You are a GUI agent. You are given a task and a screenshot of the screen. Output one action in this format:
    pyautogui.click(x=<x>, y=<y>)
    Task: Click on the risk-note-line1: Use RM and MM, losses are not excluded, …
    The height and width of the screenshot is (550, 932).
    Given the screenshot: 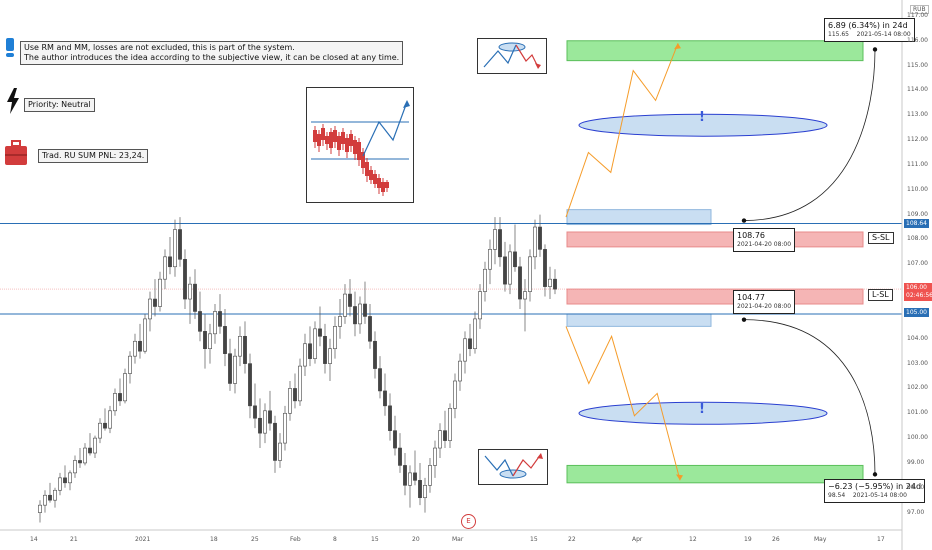 What is the action you would take?
    pyautogui.click(x=159, y=47)
    